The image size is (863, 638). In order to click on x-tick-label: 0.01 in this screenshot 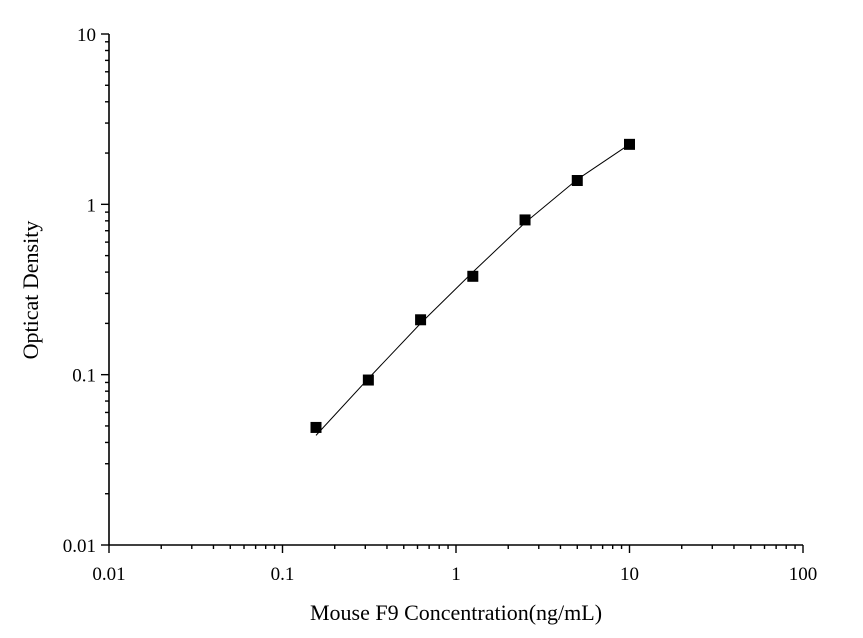, I will do `click(108, 574)`.